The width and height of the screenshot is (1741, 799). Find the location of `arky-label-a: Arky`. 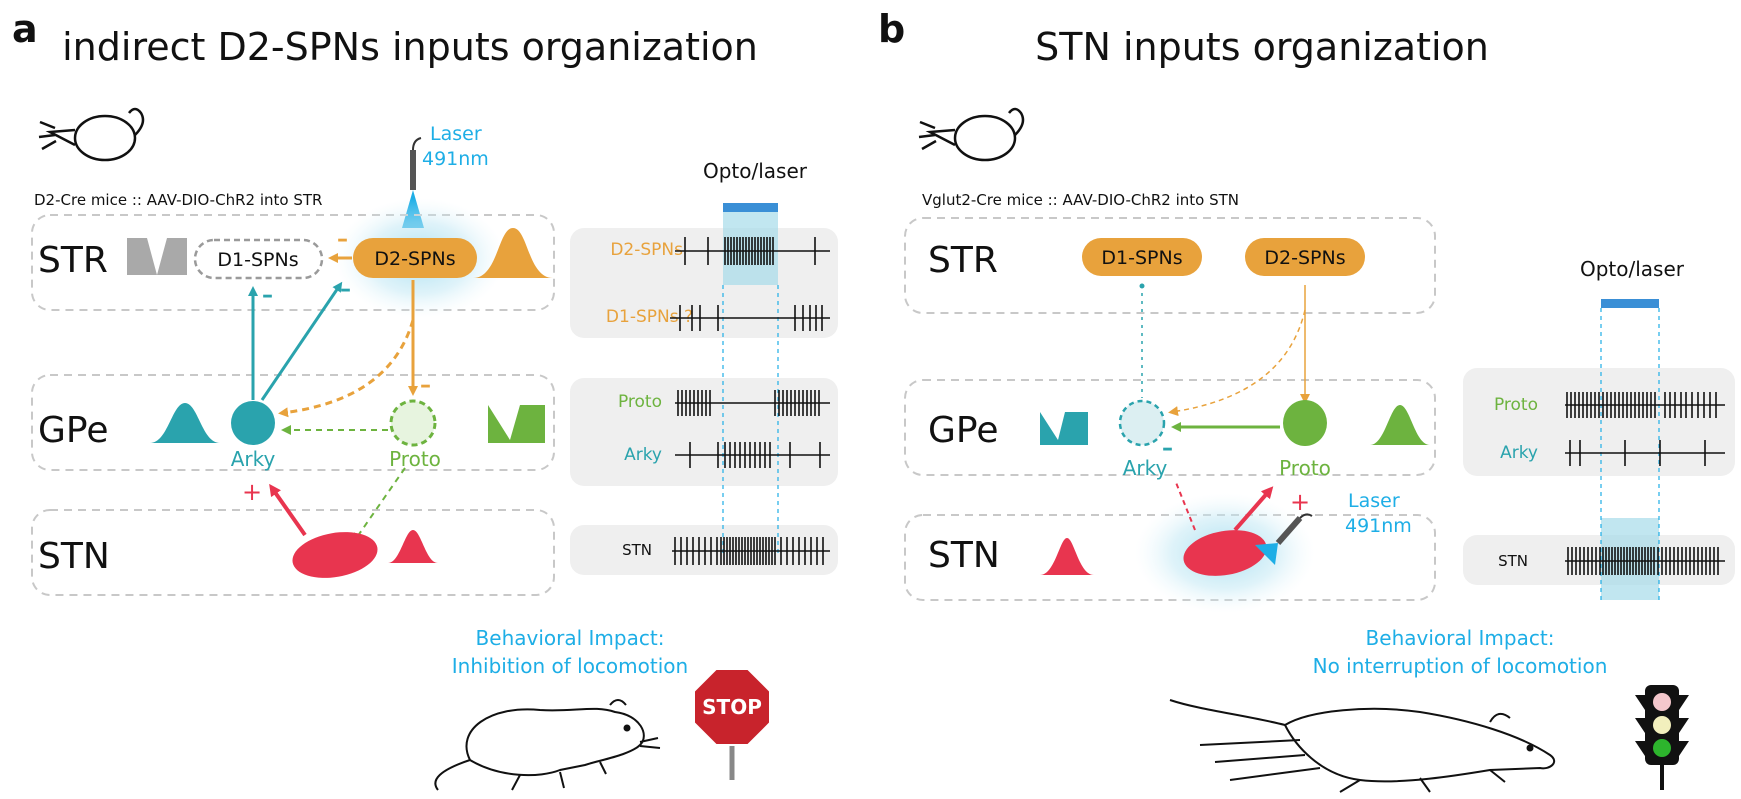

arky-label-a: Arky is located at coordinates (253, 459).